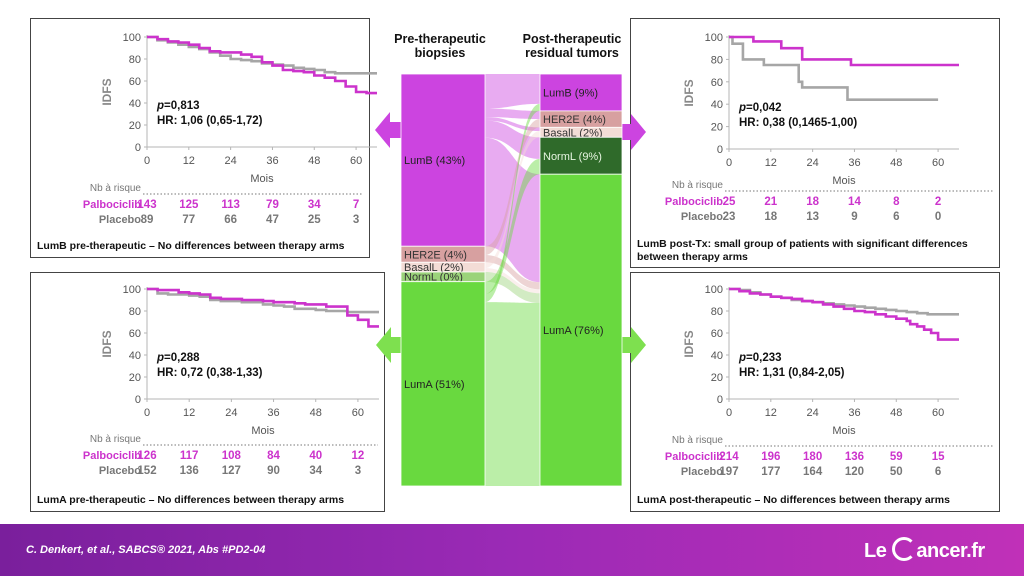 The image size is (1024, 576). What do you see at coordinates (230, 220) in the screenshot?
I see `risk-count: 66` at bounding box center [230, 220].